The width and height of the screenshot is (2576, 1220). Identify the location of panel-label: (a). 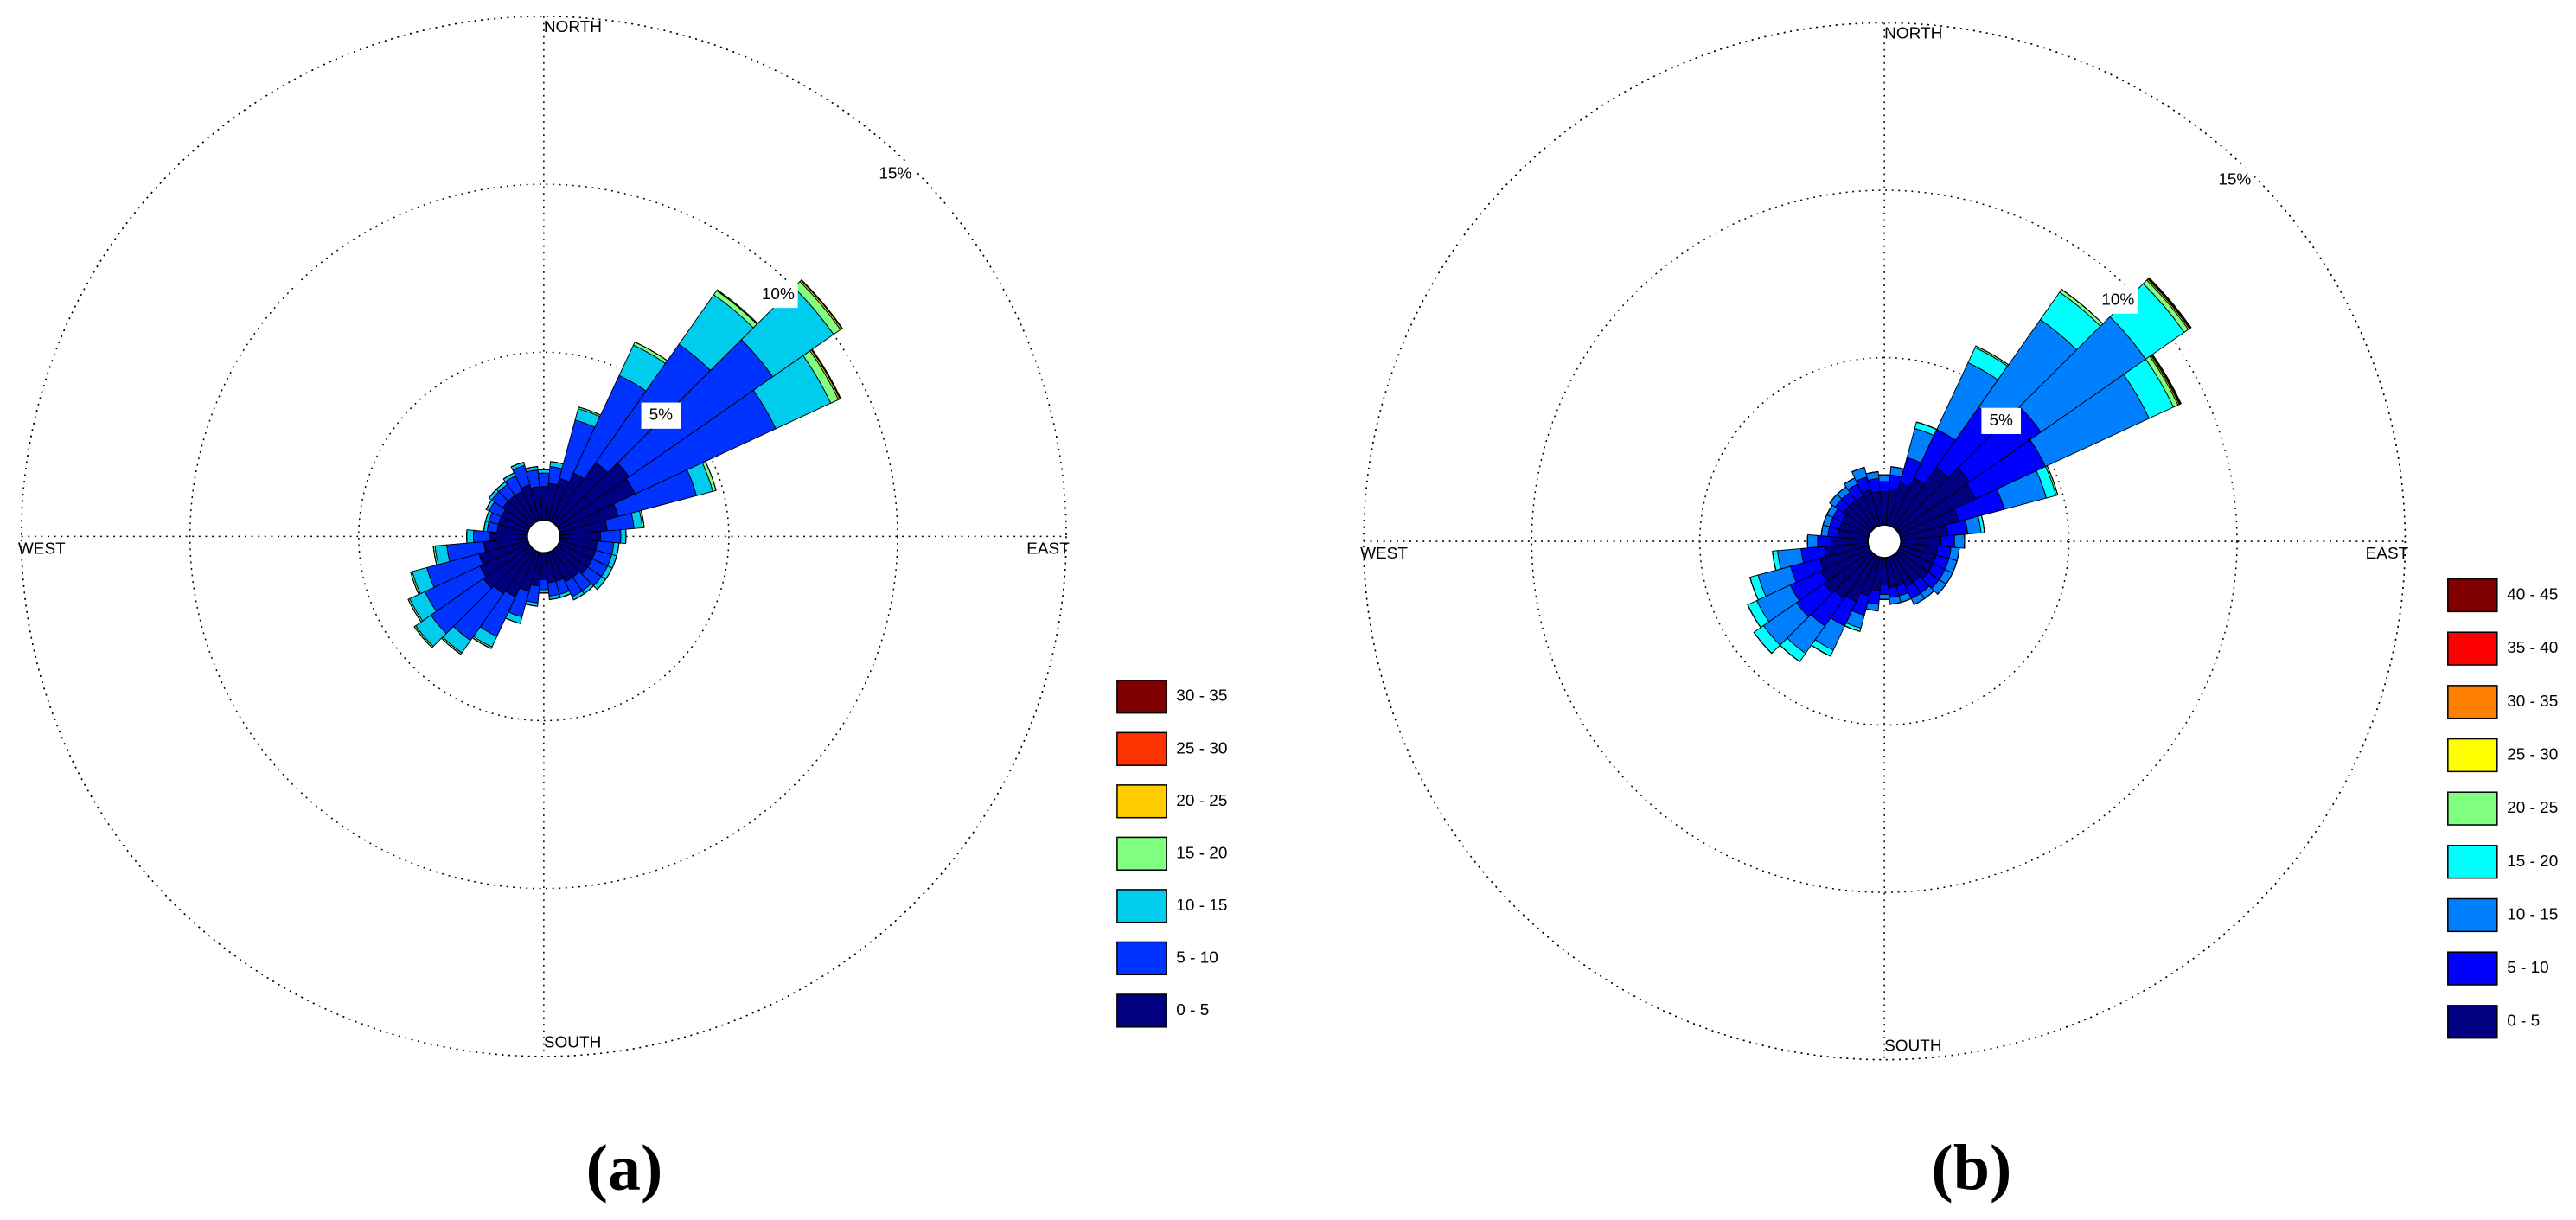
(624, 1168).